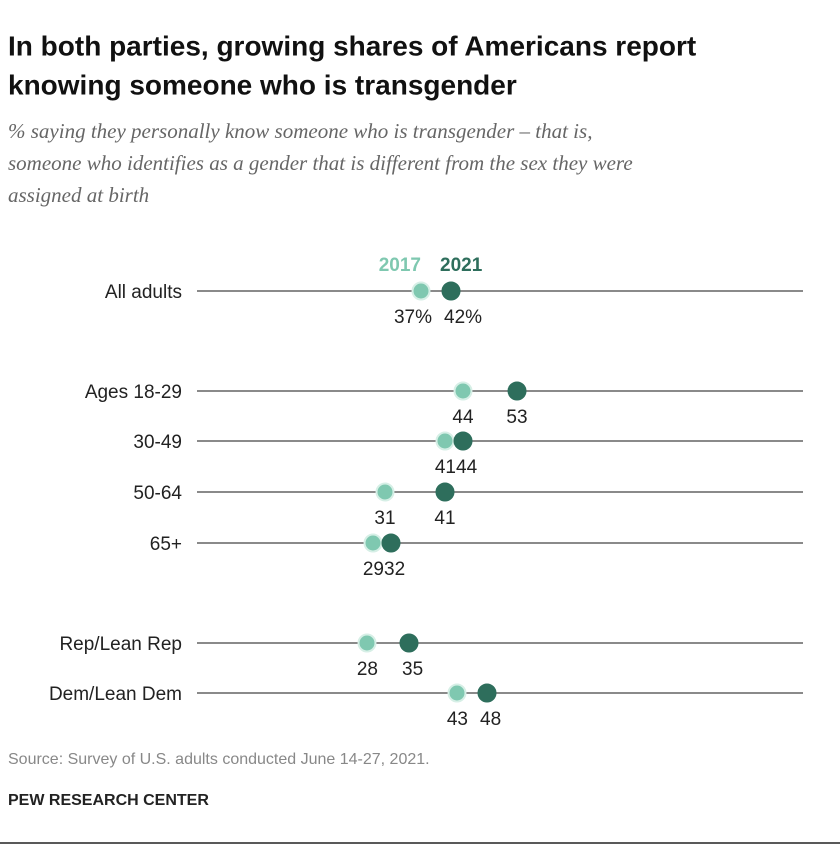 Image resolution: width=840 pixels, height=848 pixels. Describe the element at coordinates (157, 493) in the screenshot. I see `category-label: 50-64` at that location.